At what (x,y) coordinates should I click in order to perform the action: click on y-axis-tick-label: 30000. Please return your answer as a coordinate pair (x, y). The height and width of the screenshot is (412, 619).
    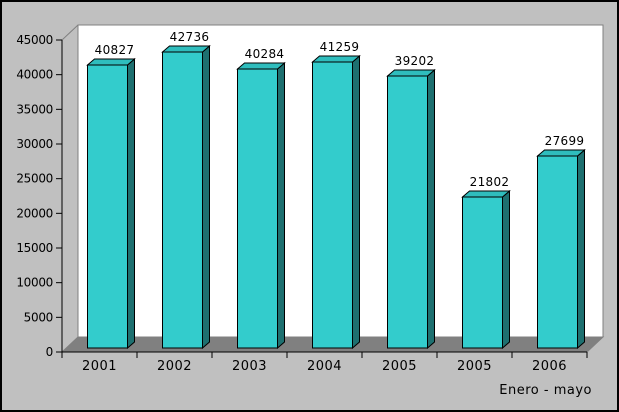
    Looking at the image, I should click on (34, 144).